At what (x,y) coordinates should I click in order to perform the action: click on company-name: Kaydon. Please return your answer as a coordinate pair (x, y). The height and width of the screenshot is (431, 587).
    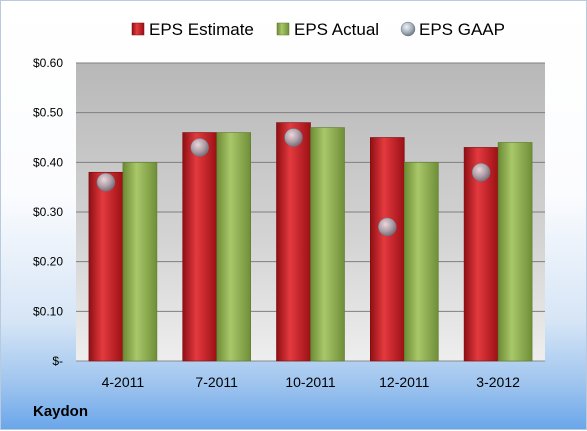
    Looking at the image, I should click on (61, 411).